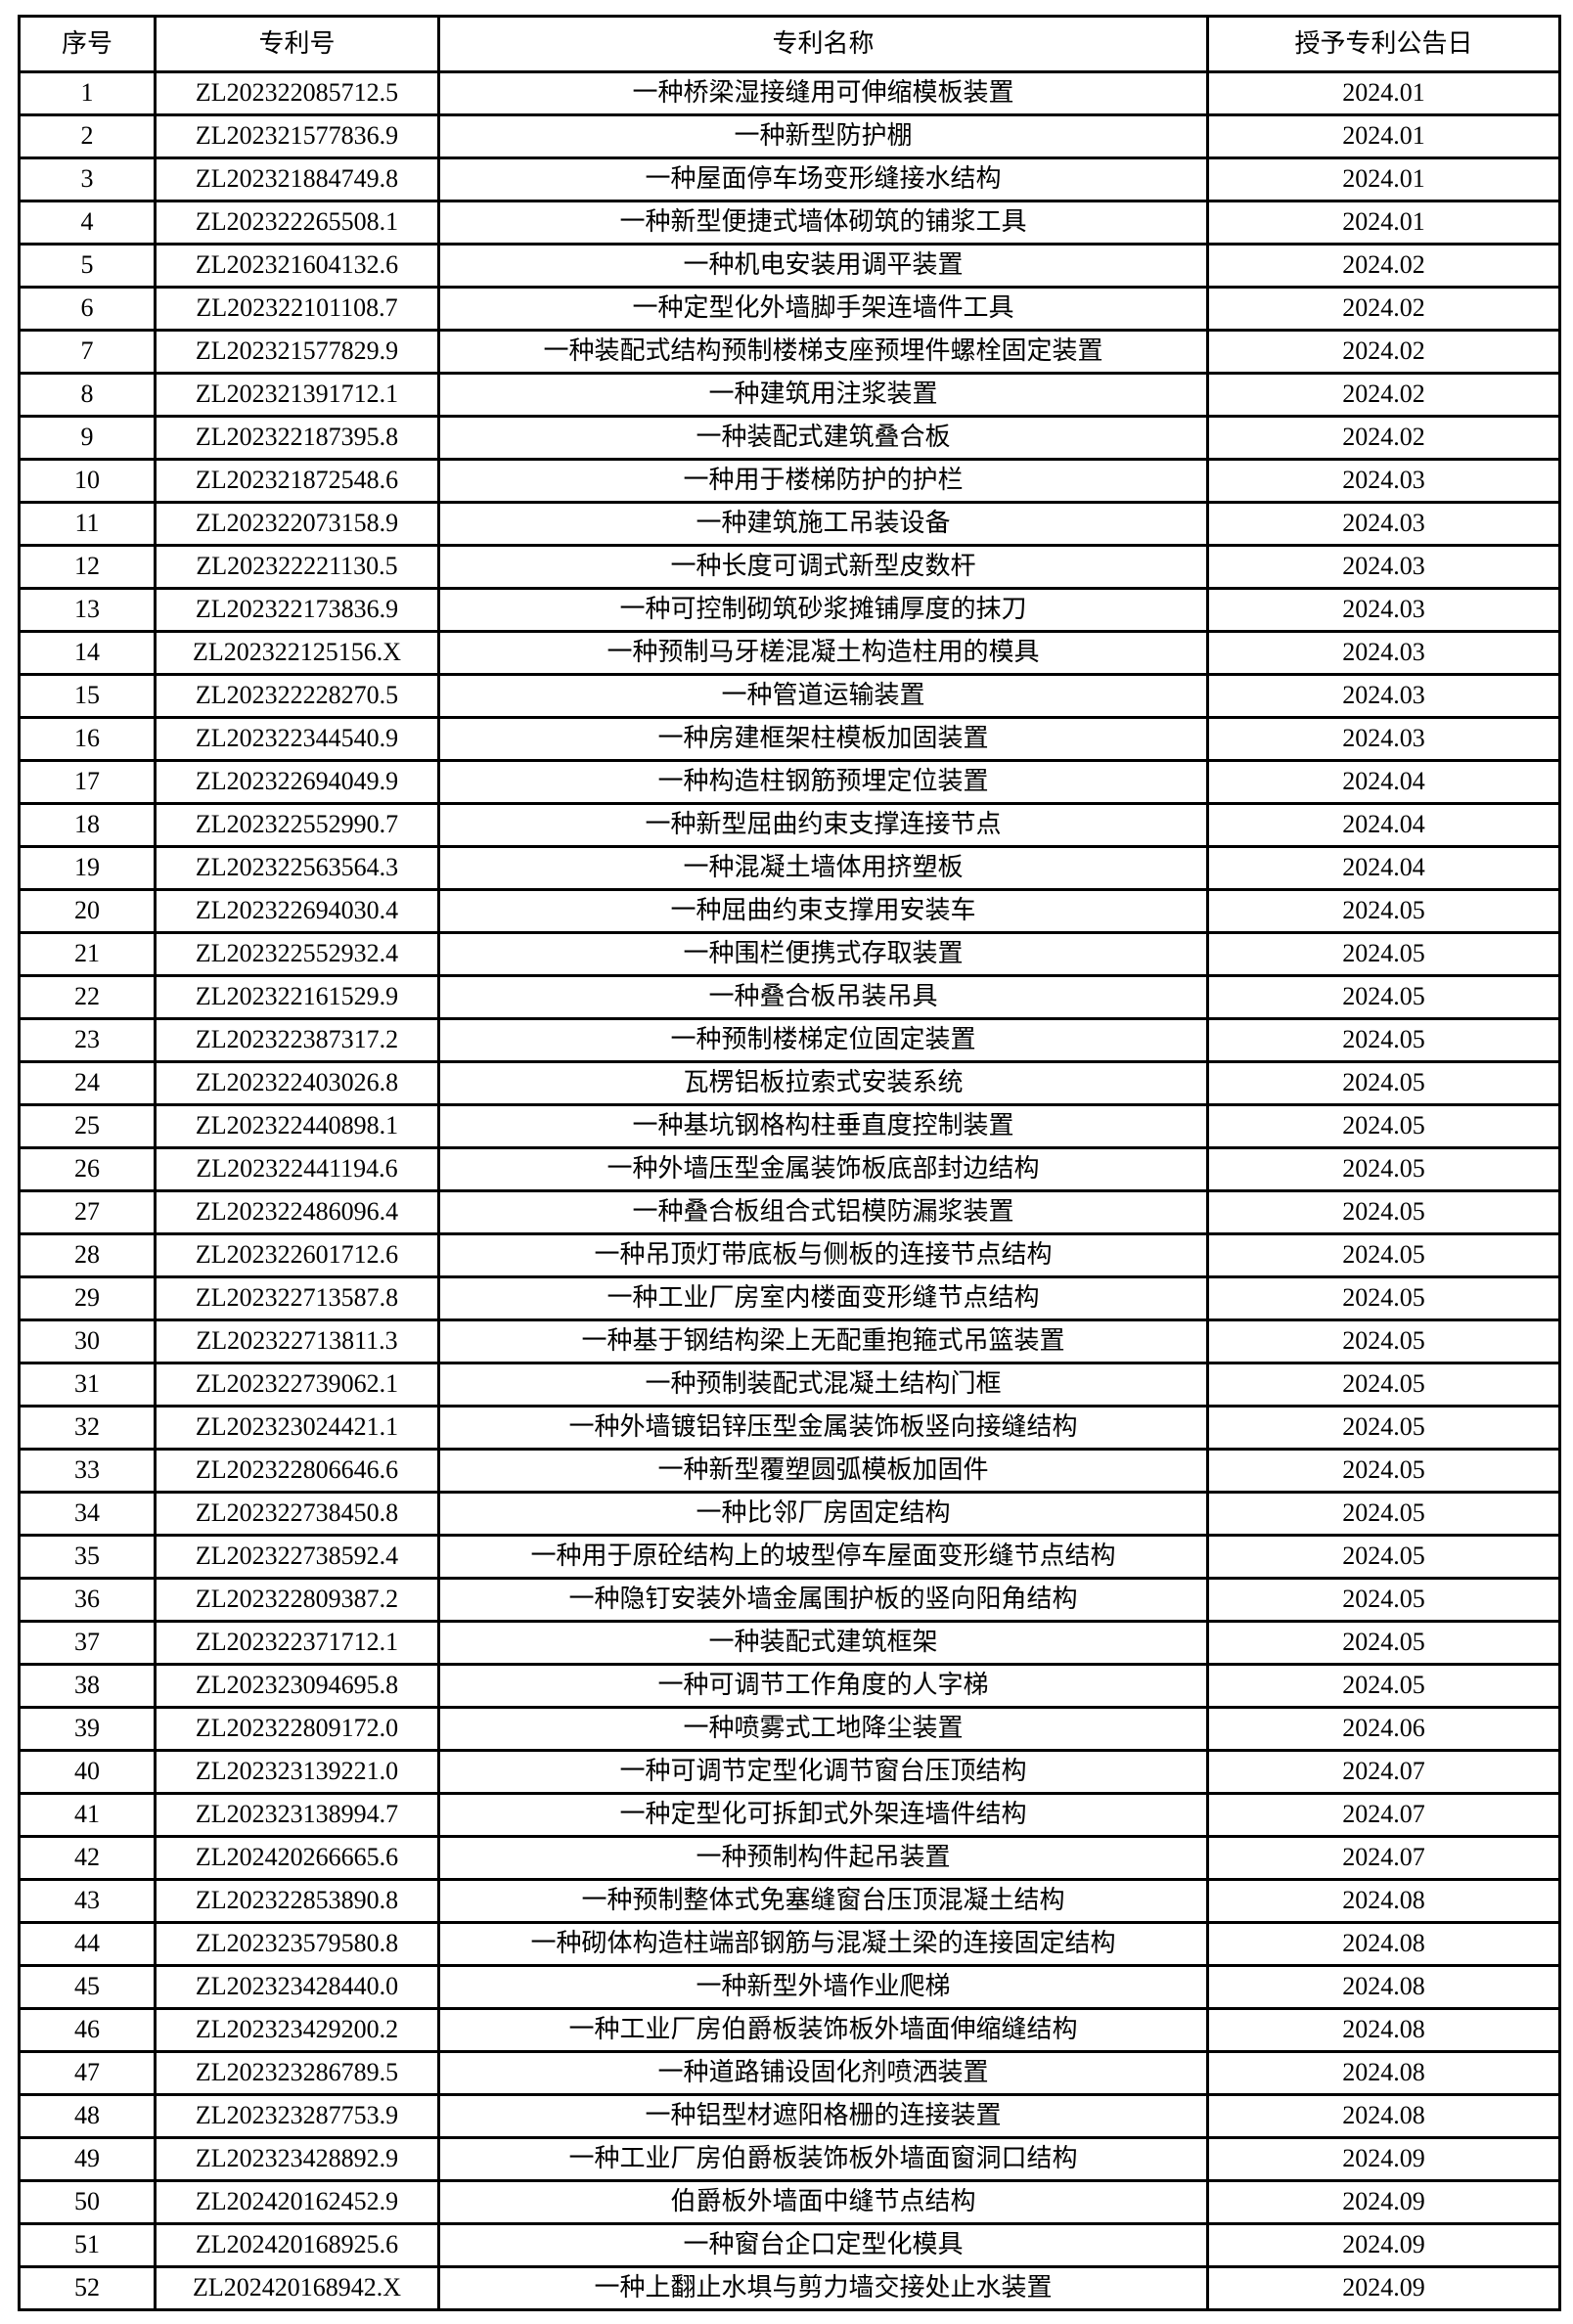  Describe the element at coordinates (823, 911) in the screenshot. I see `cell-patent-name: 一种屈曲约束支撑用安装车` at that location.